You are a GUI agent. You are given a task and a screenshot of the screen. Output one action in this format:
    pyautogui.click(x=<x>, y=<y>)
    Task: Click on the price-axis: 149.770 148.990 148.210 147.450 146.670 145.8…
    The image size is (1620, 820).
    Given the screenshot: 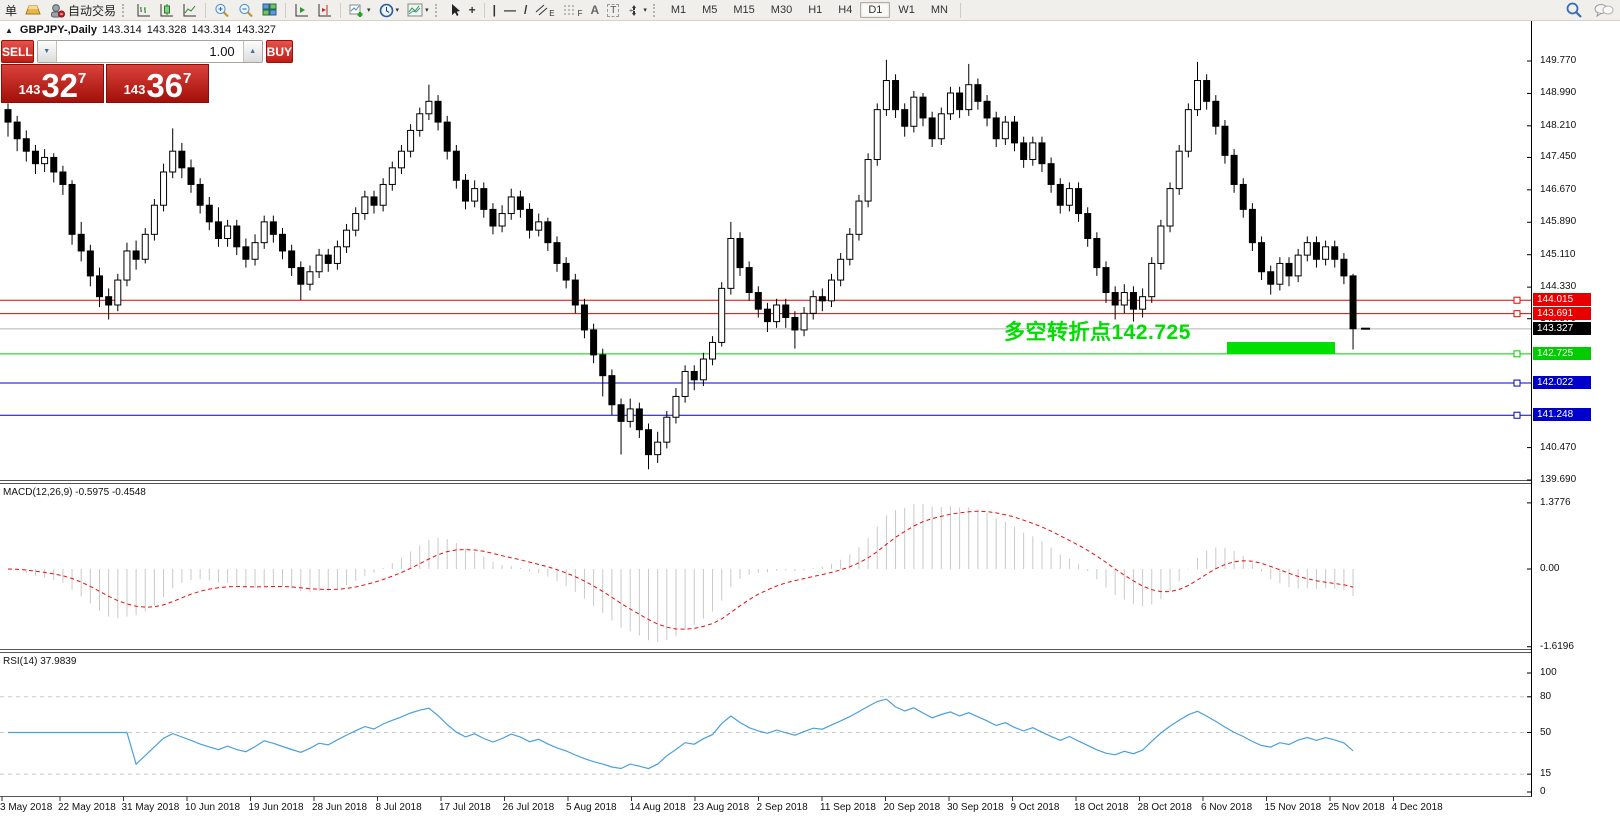 What is the action you would take?
    pyautogui.click(x=1576, y=420)
    